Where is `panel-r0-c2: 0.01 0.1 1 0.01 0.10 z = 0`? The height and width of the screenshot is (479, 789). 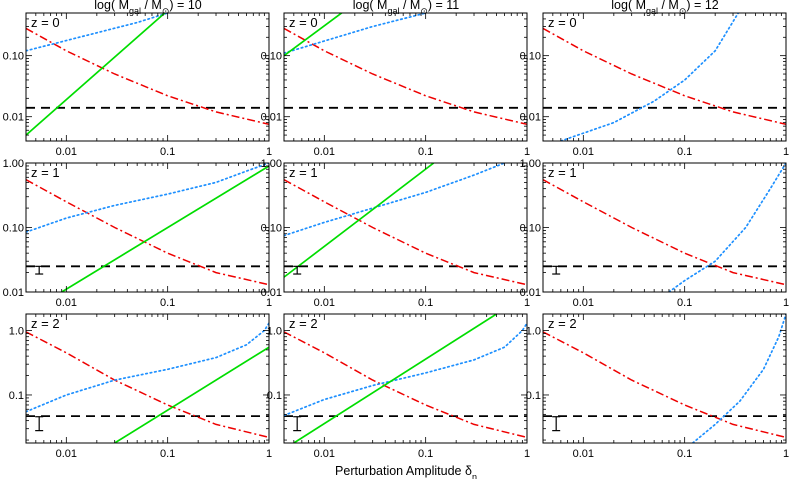 panel-r0-c2: 0.01 0.1 1 0.01 0.10 z = 0 is located at coordinates (654, 85).